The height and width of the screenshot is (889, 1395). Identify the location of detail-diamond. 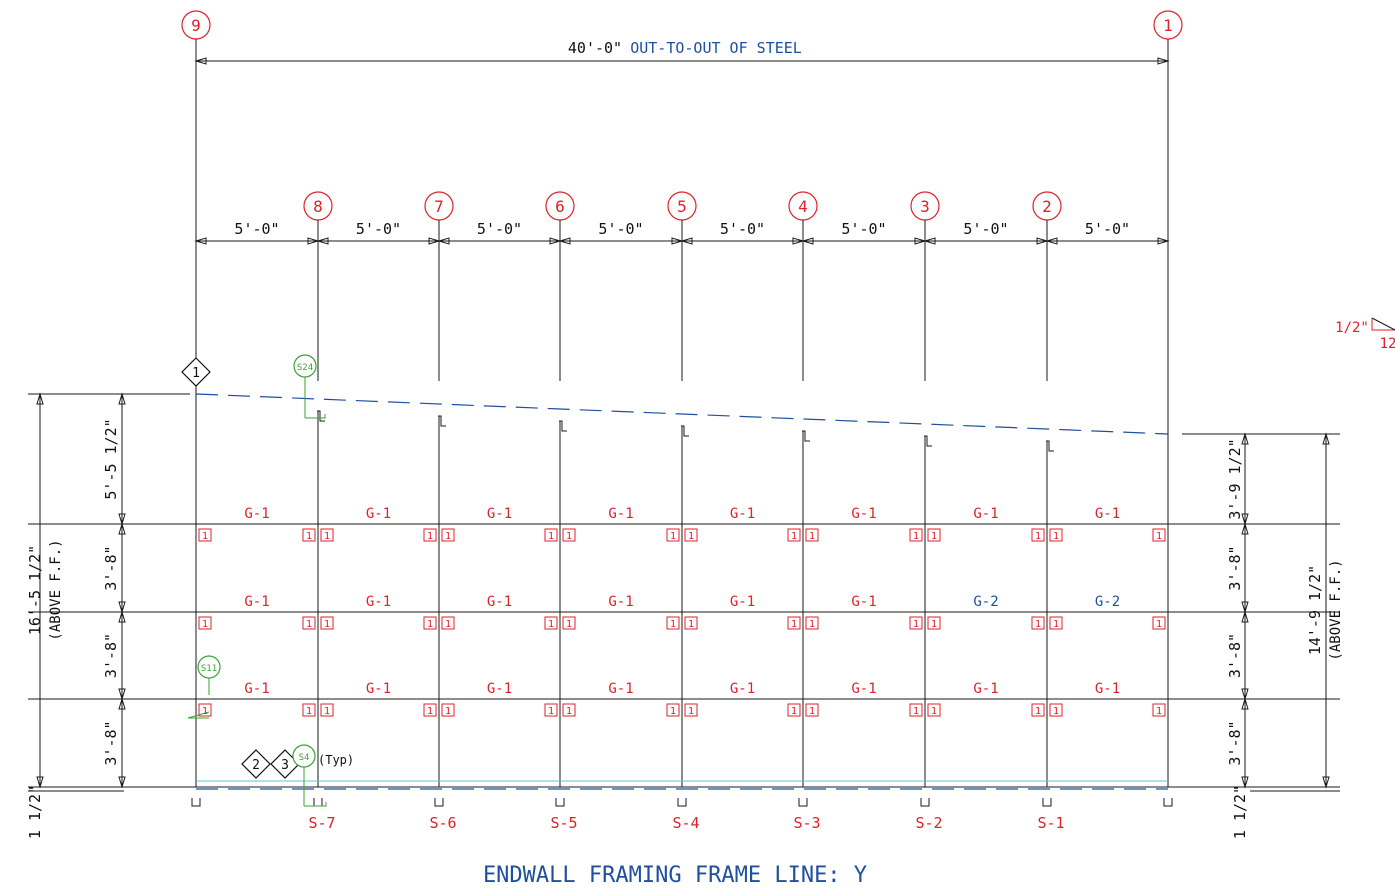
(196, 372).